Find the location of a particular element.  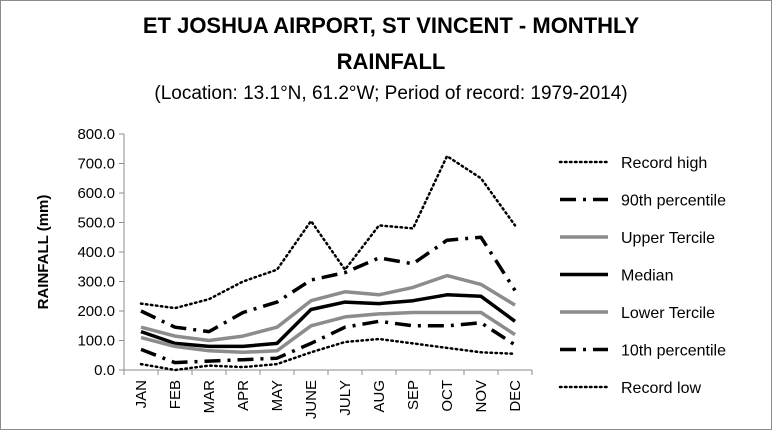

series-line-median is located at coordinates (328, 321).